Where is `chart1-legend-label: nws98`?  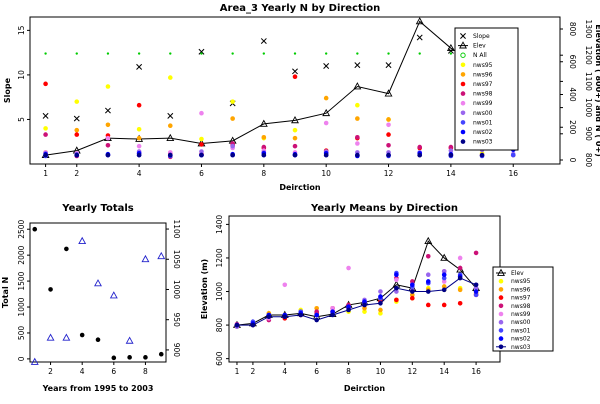 chart1-legend-label: nws98 is located at coordinates (483, 94).